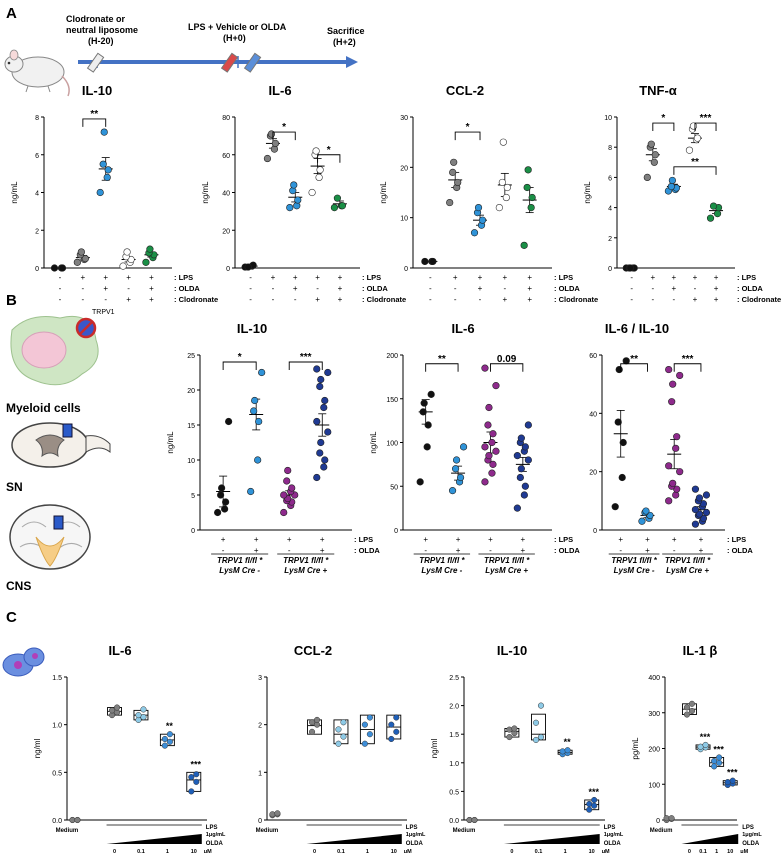 The height and width of the screenshot is (853, 784). I want to click on olda-tick-label: 1, so click(565, 851).